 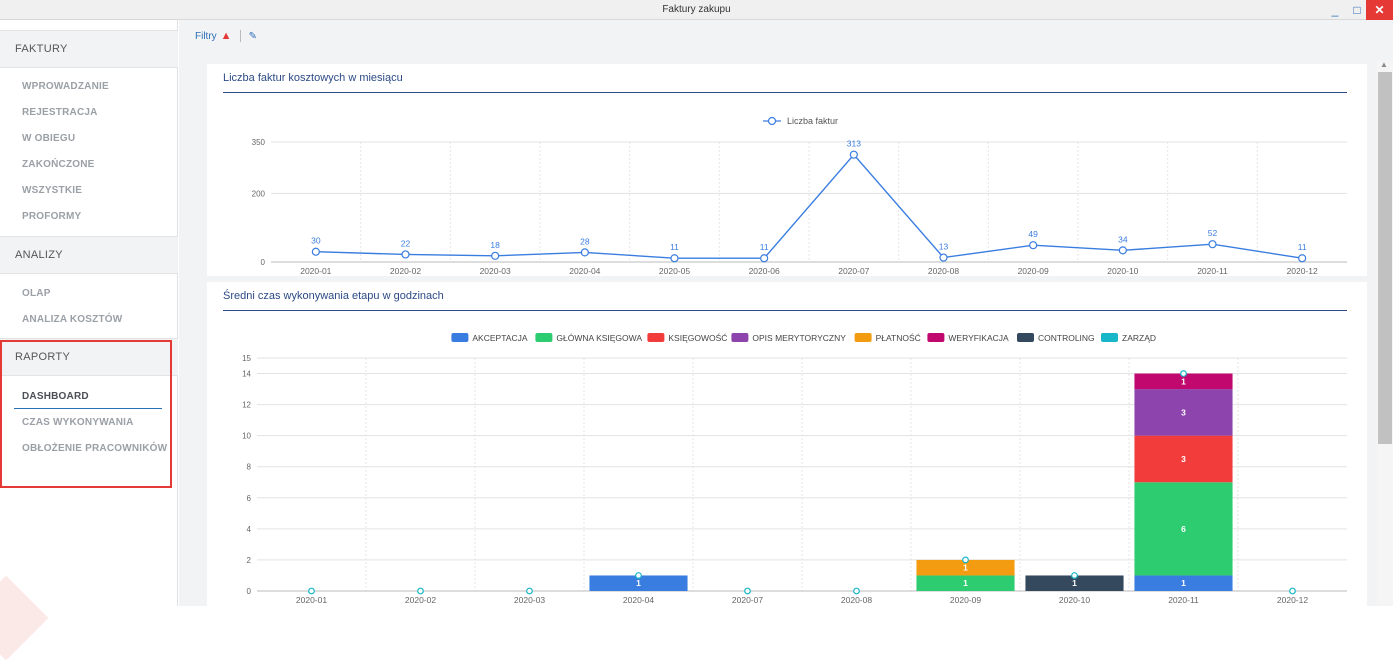 I want to click on legend-label: AKCEPTACJA, so click(x=499, y=338).